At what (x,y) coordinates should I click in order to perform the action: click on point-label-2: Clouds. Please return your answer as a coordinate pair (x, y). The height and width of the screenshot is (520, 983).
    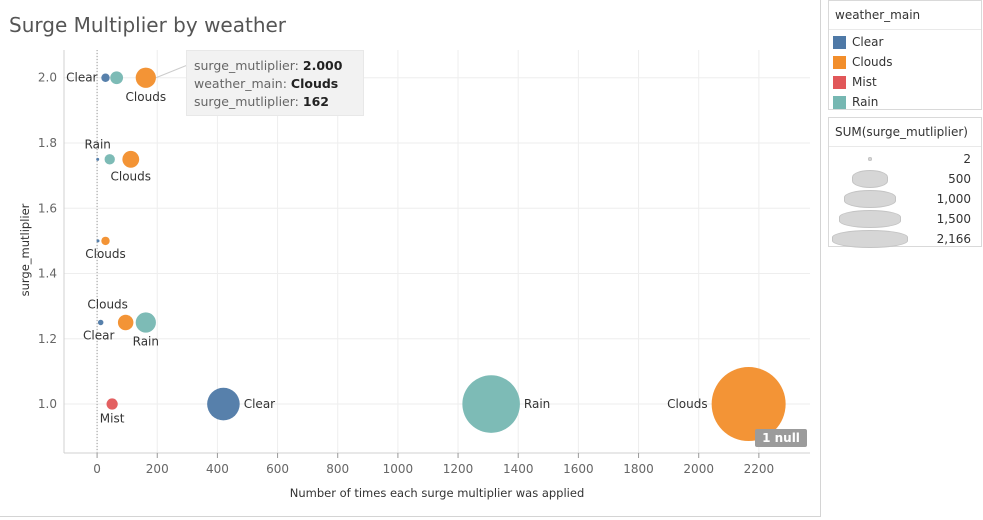
    Looking at the image, I should click on (146, 97).